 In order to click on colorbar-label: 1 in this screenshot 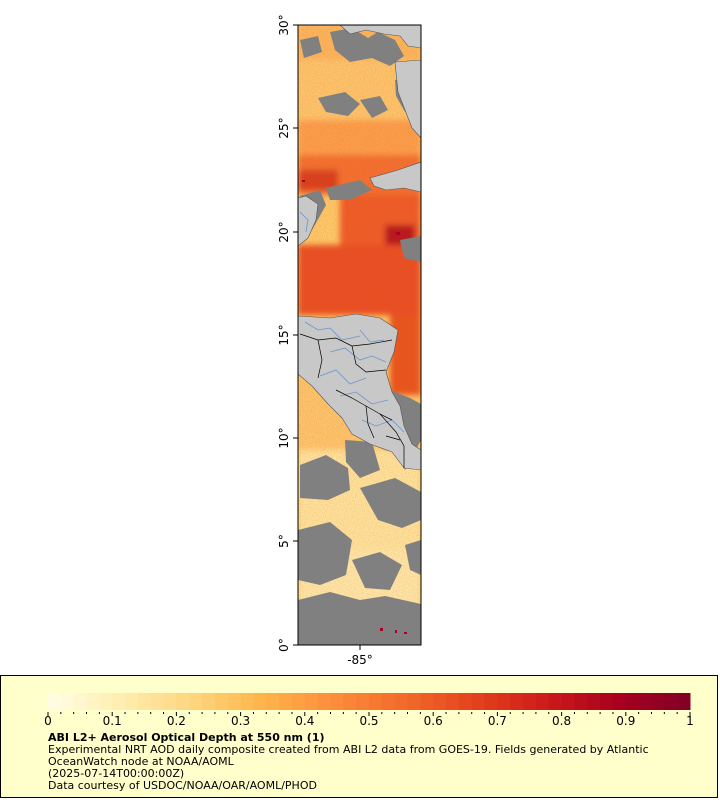, I will do `click(690, 721)`.